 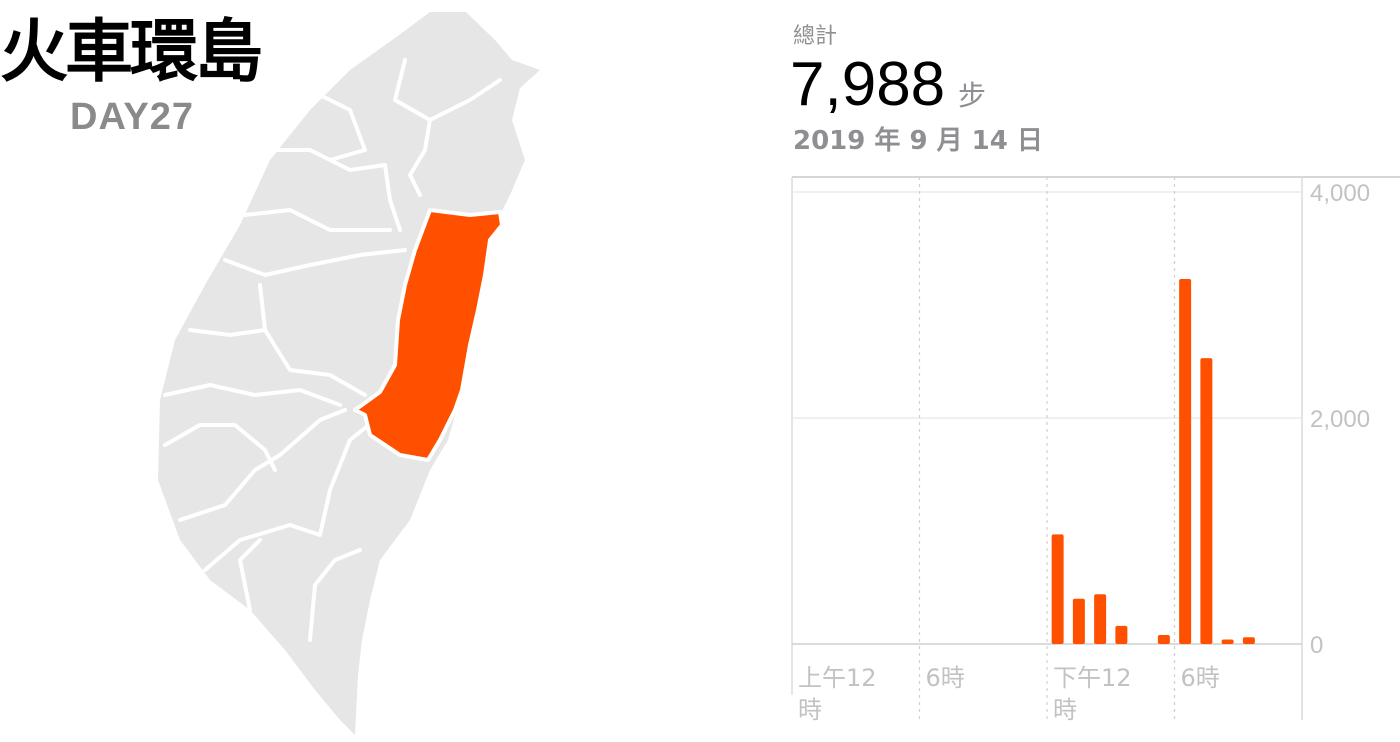 What do you see at coordinates (131, 52) in the screenshot?
I see `page-title: 火車環島` at bounding box center [131, 52].